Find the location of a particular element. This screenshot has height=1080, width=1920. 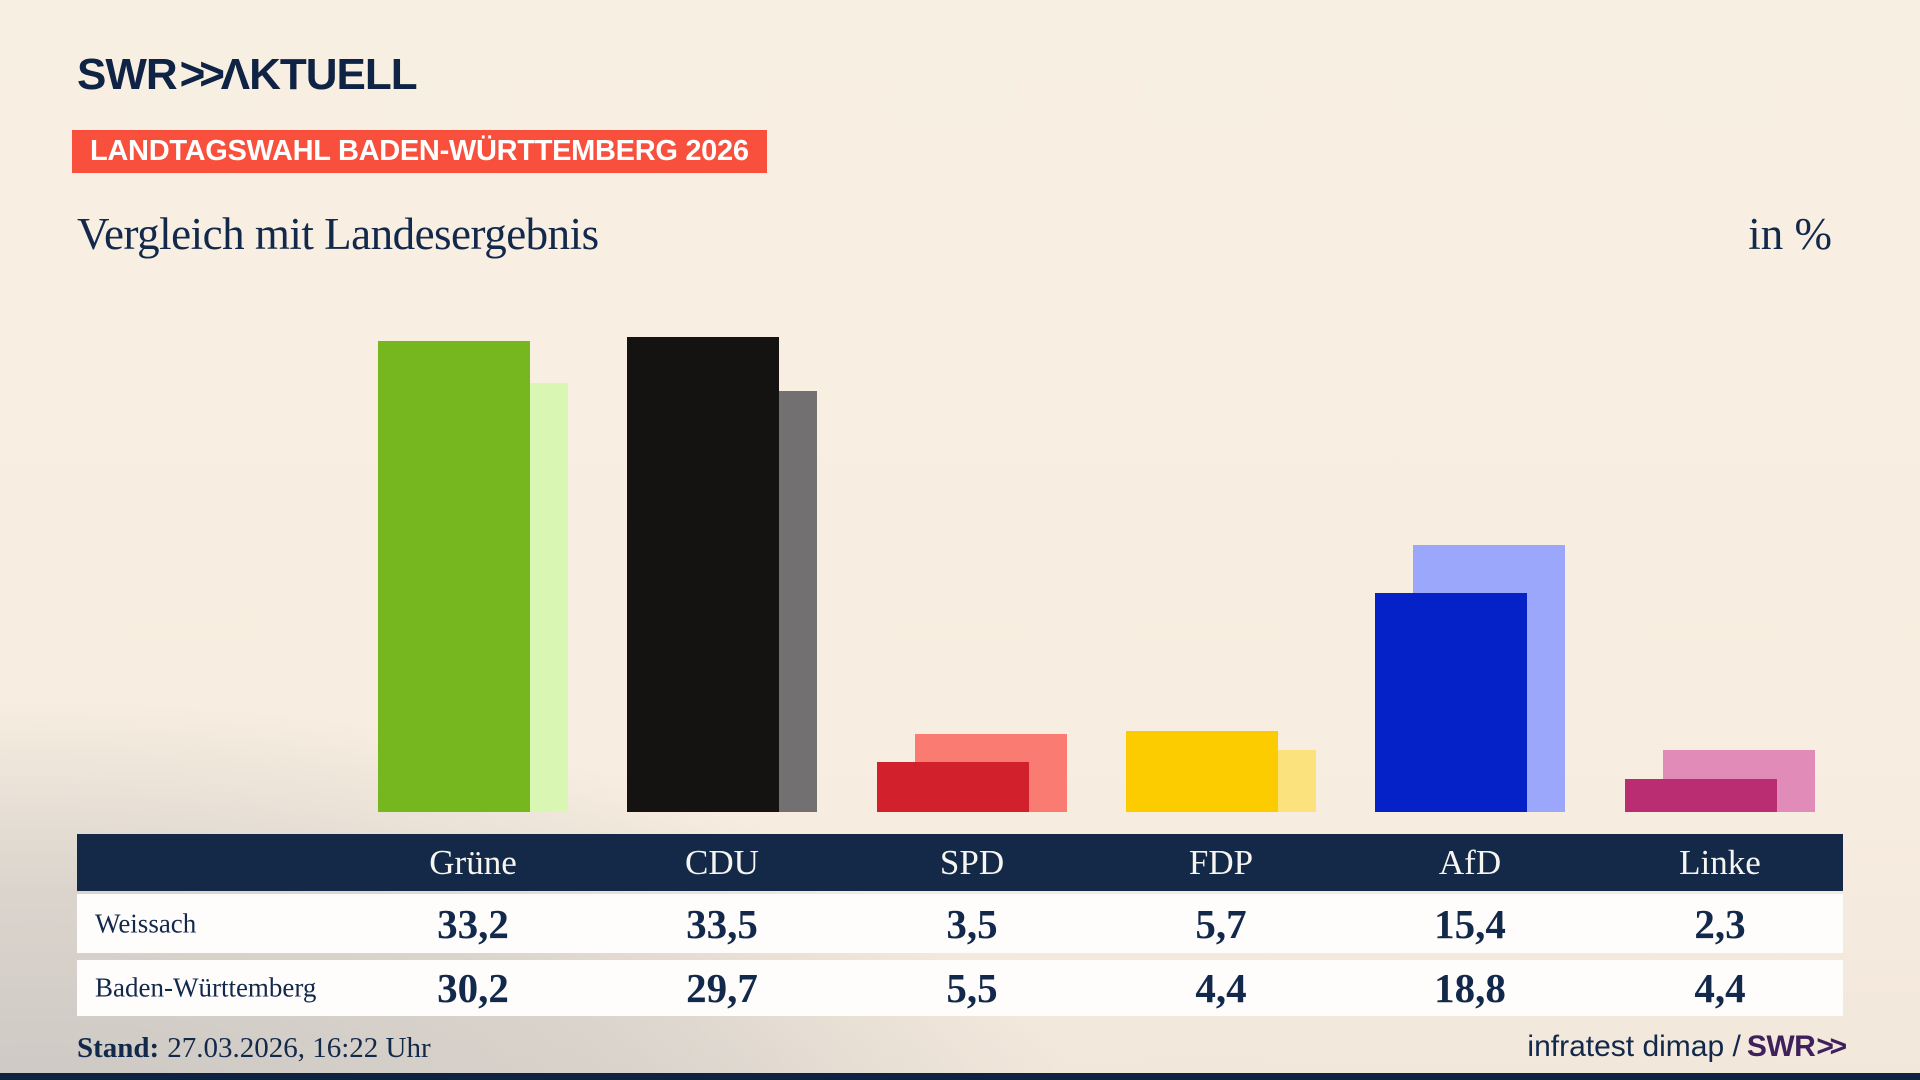

swr-aktuell-logo: SWR>>ΛKTUELL is located at coordinates (247, 74).